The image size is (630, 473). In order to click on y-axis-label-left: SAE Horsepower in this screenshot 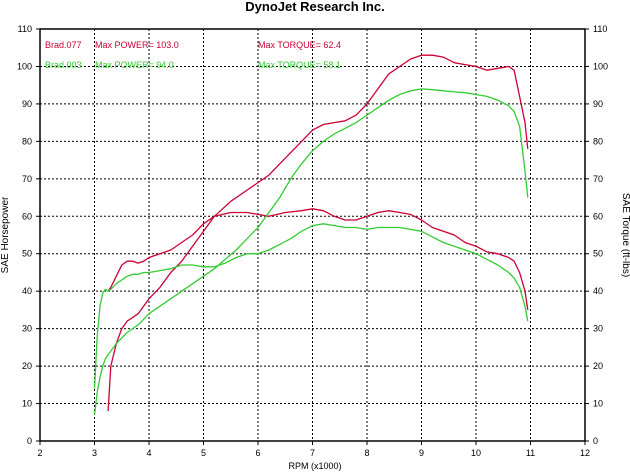, I will do `click(5, 234)`.